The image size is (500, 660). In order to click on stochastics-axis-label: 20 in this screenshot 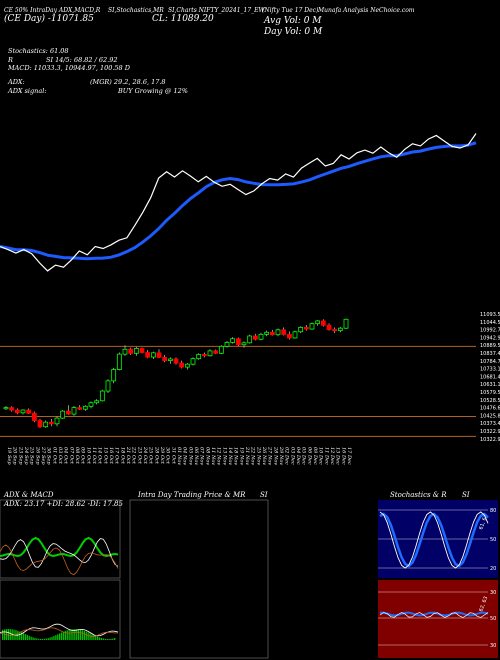, I will do `click(493, 569)`.